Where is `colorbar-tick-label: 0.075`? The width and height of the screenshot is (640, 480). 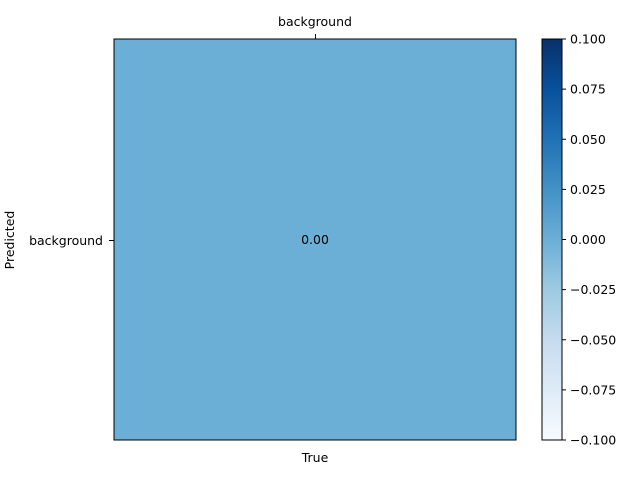 colorbar-tick-label: 0.075 is located at coordinates (588, 89).